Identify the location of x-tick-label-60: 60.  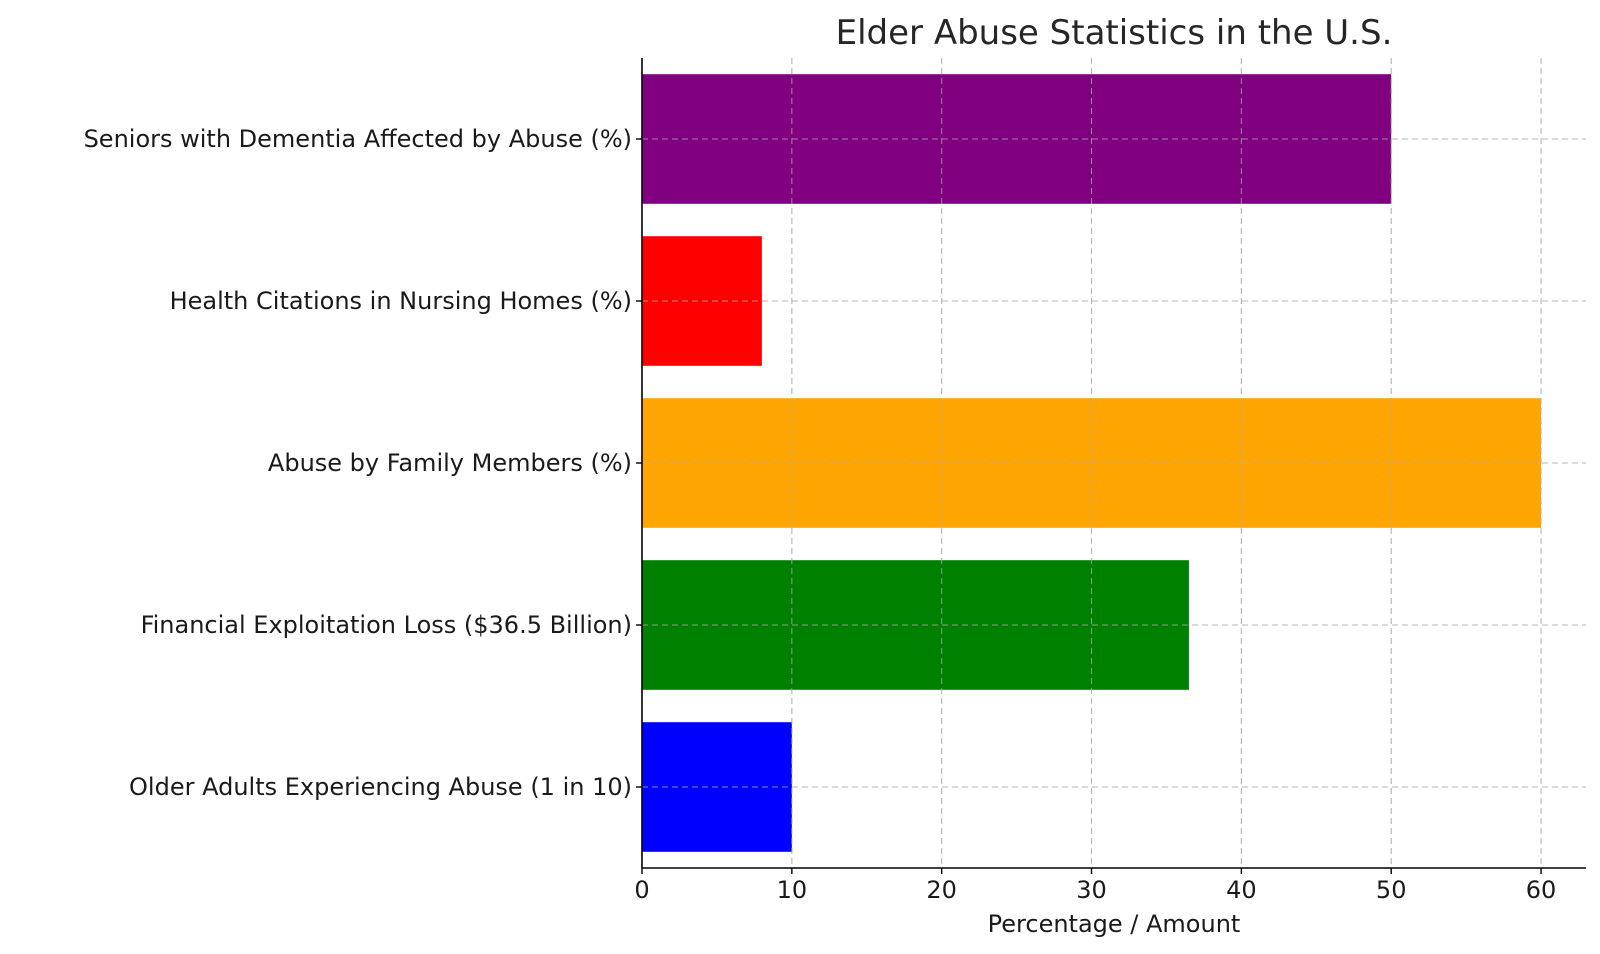
(1541, 890).